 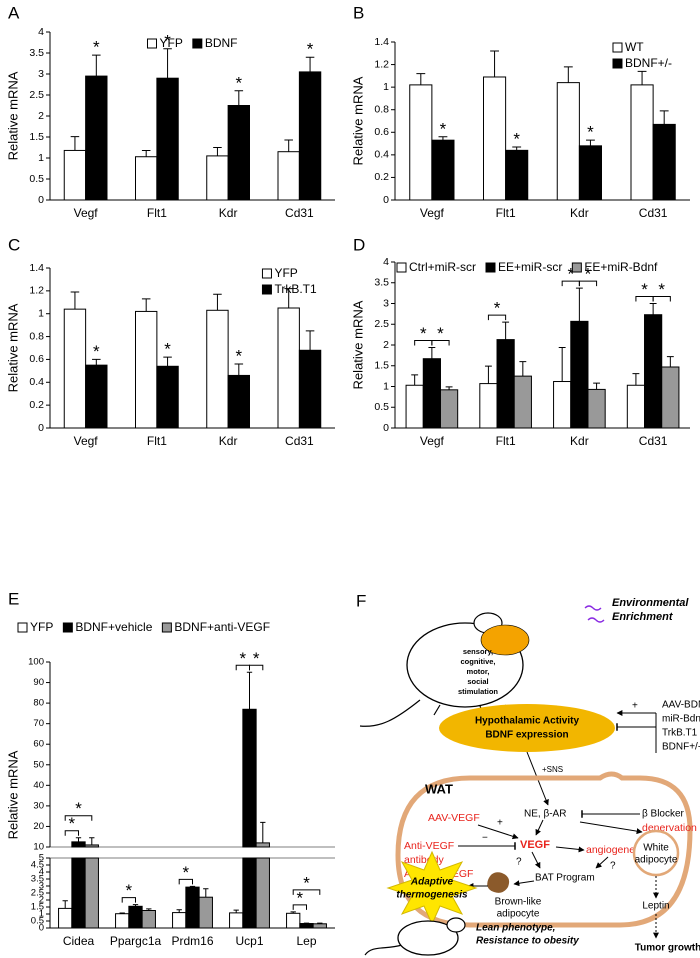 What do you see at coordinates (381, 283) in the screenshot?
I see `y-tick-label: 3.5` at bounding box center [381, 283].